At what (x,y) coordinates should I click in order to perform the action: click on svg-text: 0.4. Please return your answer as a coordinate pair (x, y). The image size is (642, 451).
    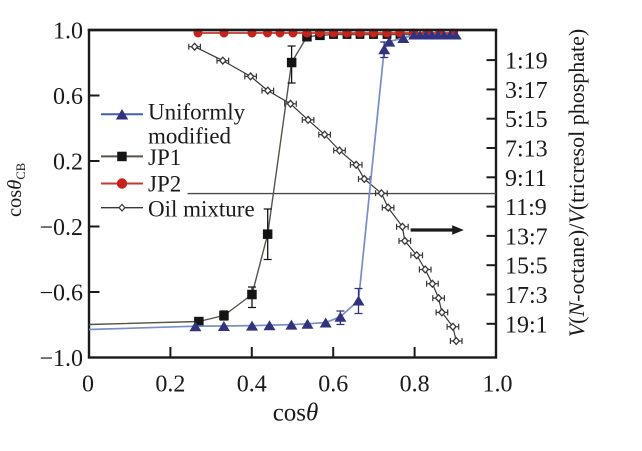
    Looking at the image, I should click on (252, 385).